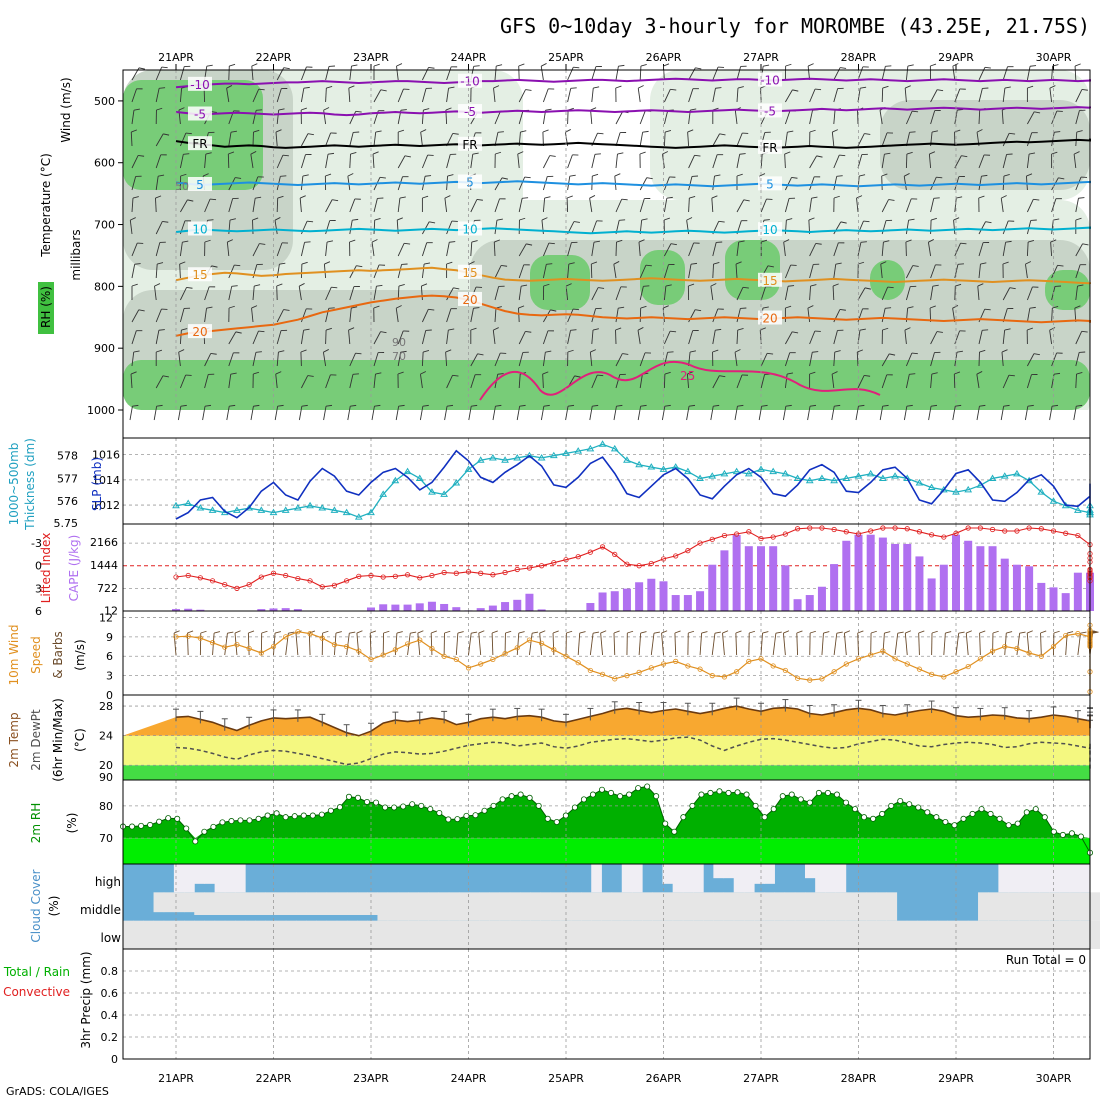  I want to click on isotherm-label: FR, so click(769, 148).